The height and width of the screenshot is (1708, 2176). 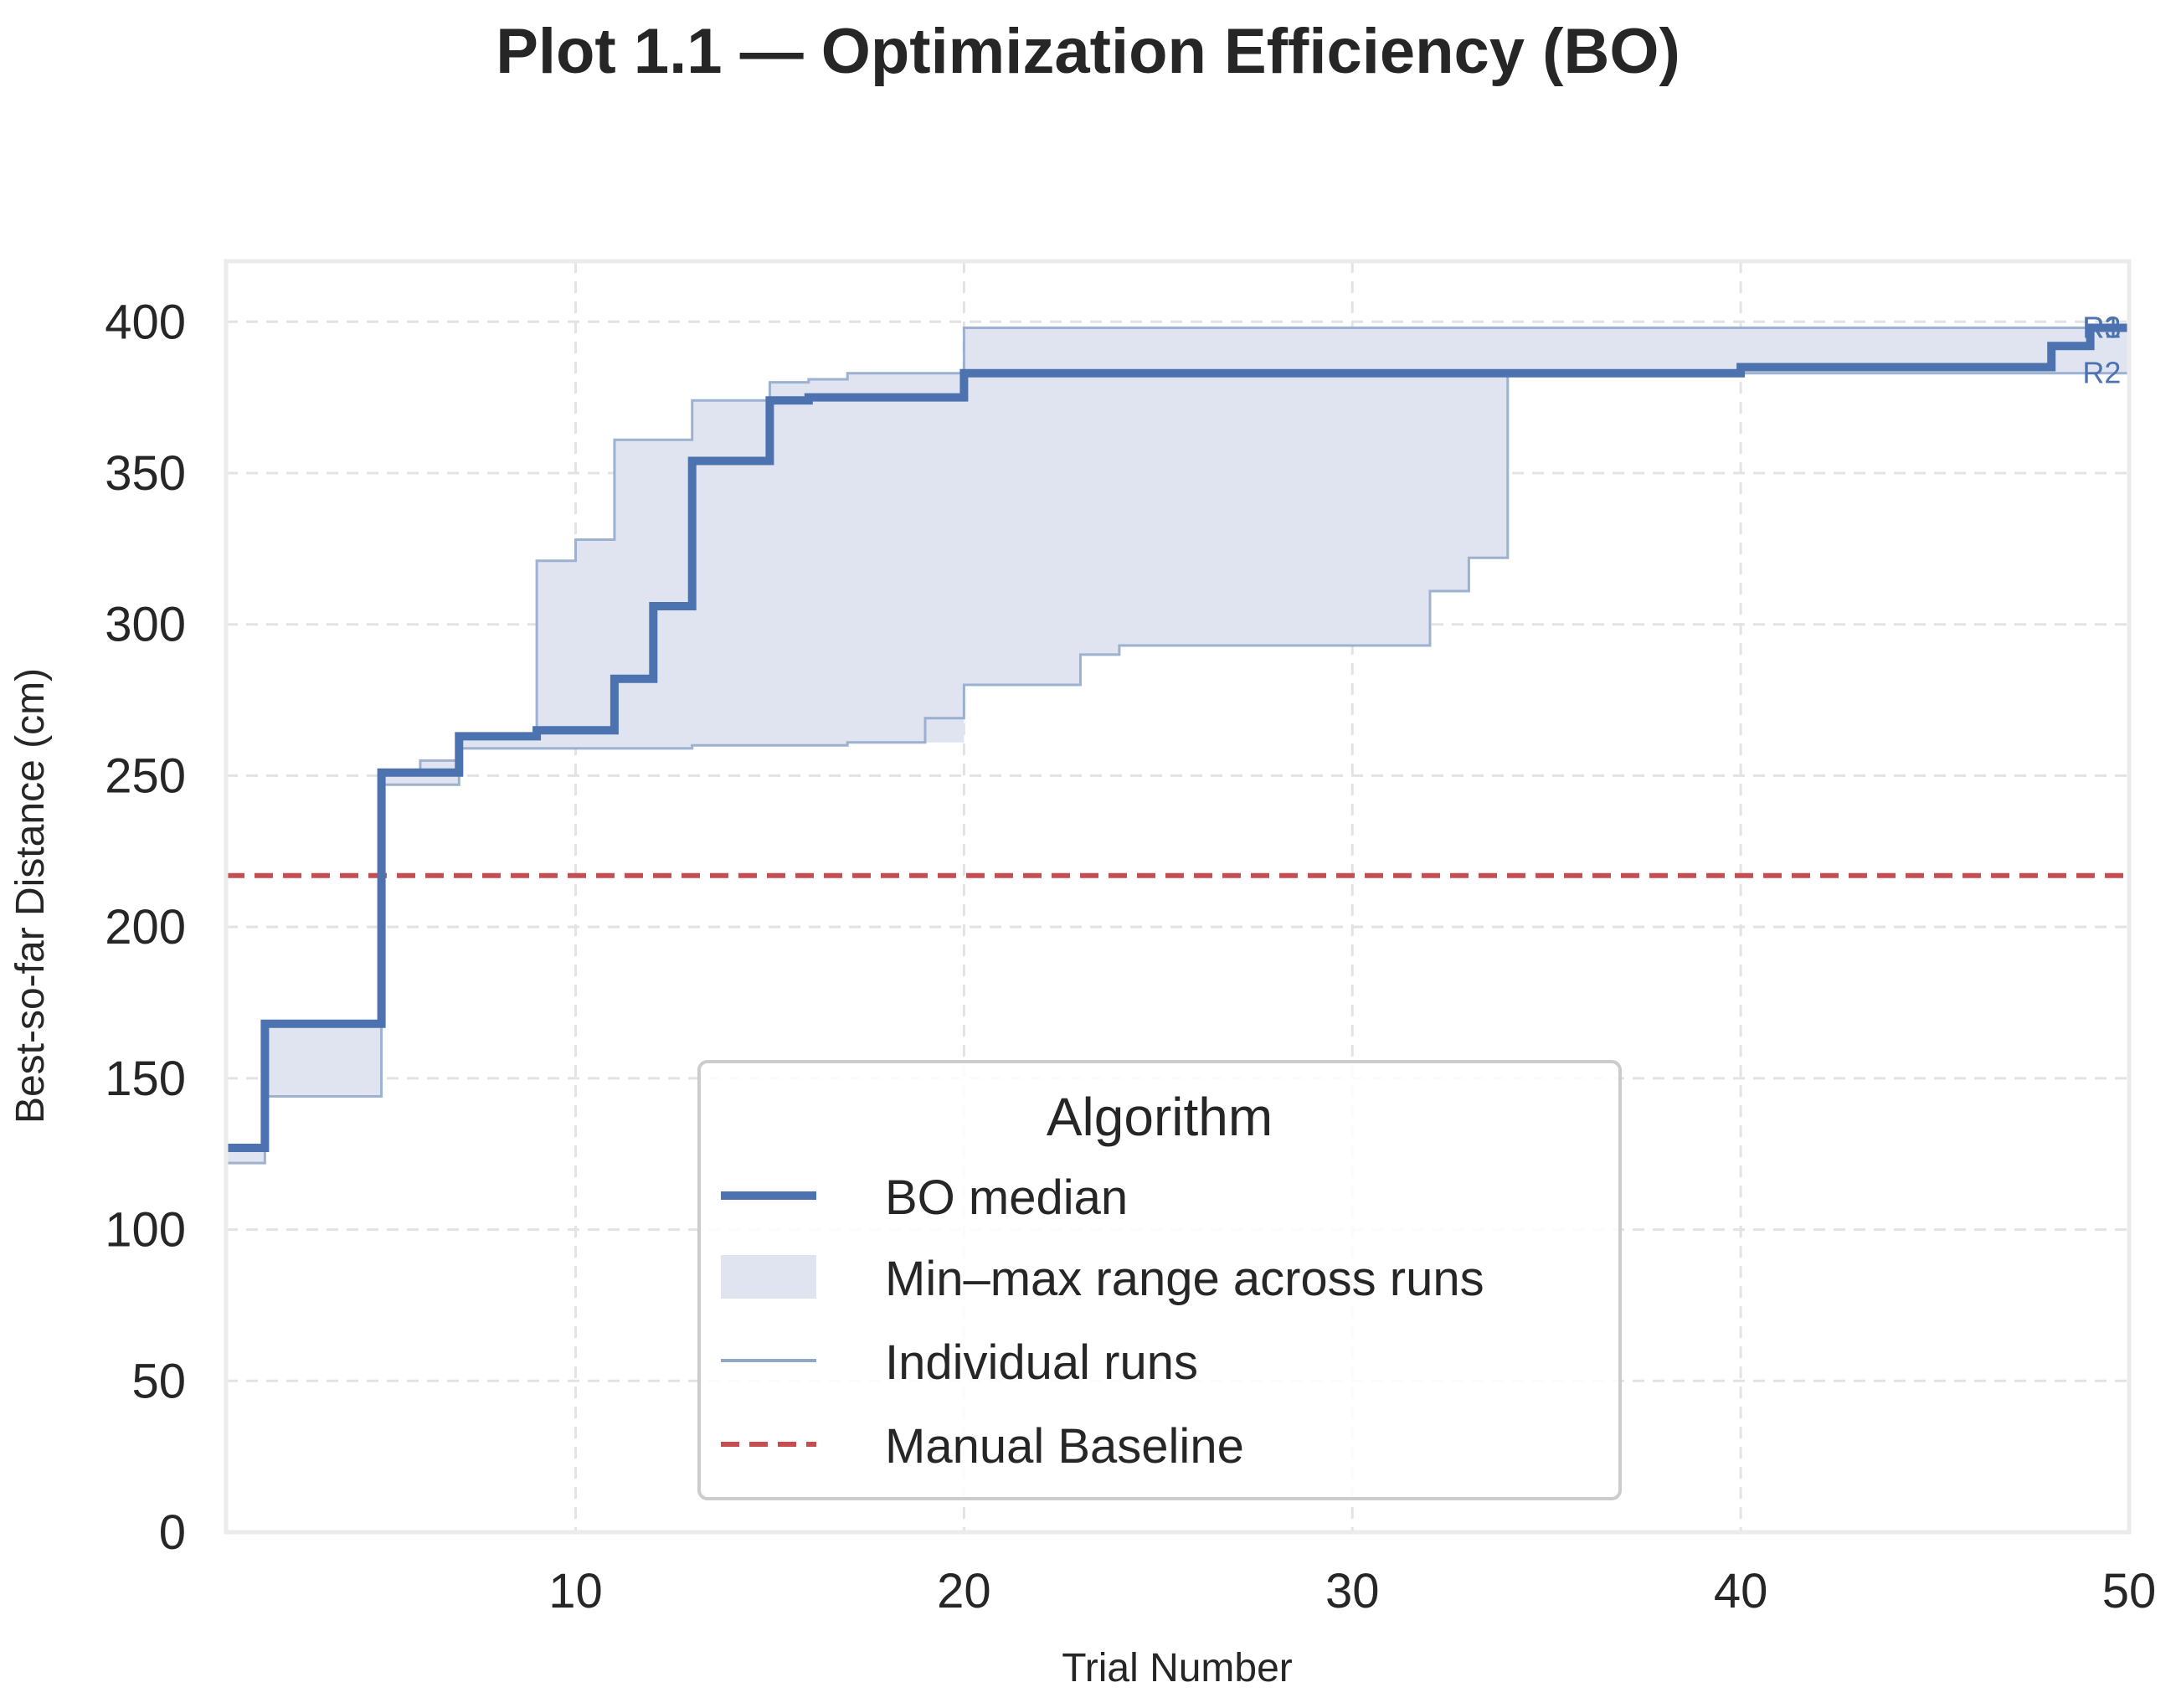 I want to click on chart-title: Plot 1.1 — Optimization Efficiency (BO), so click(x=1088, y=51).